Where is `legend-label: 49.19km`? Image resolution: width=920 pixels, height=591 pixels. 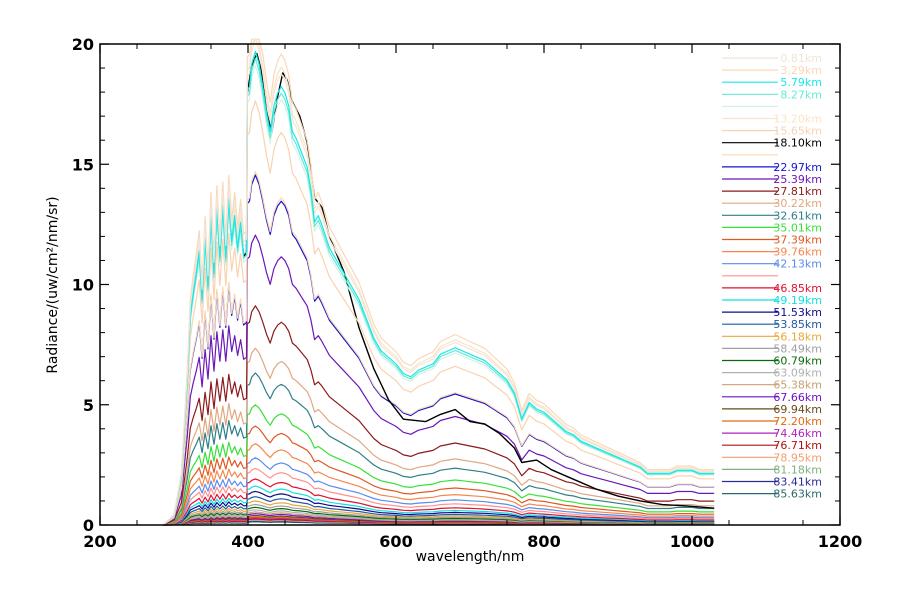 legend-label: 49.19km is located at coordinates (797, 300).